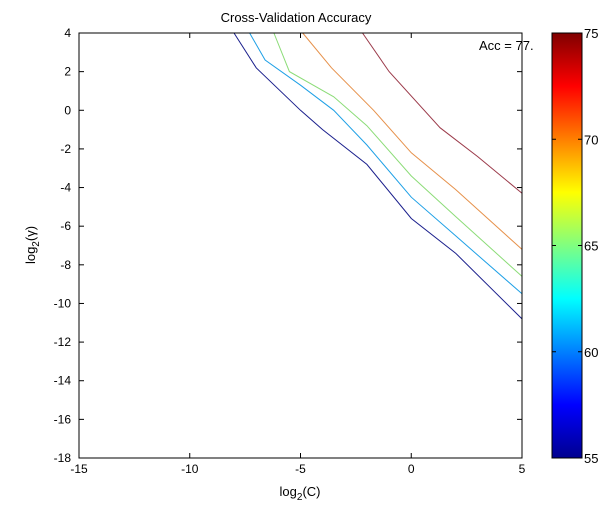  I want to click on colorbar-tick-label: 60, so click(591, 352).